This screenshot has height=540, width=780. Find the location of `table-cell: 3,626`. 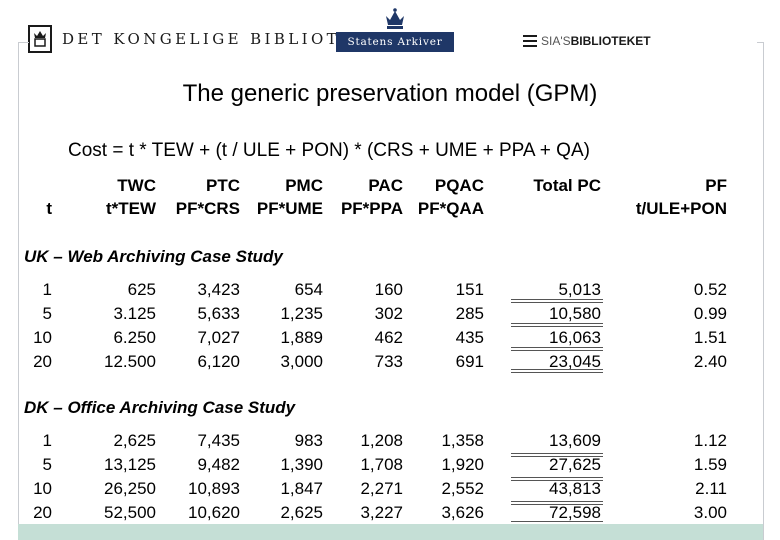

table-cell: 3,626 is located at coordinates (462, 512).